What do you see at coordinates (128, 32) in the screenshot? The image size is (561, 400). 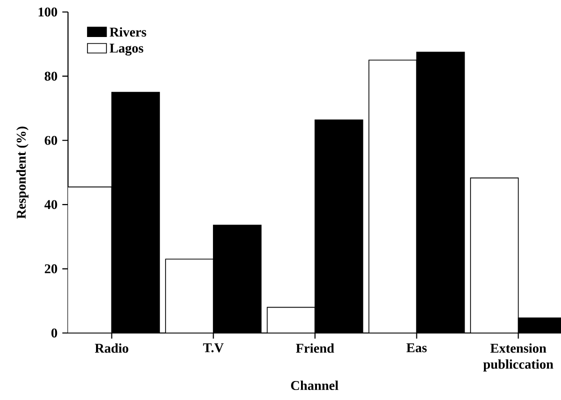 I see `legend-label: Rivers` at bounding box center [128, 32].